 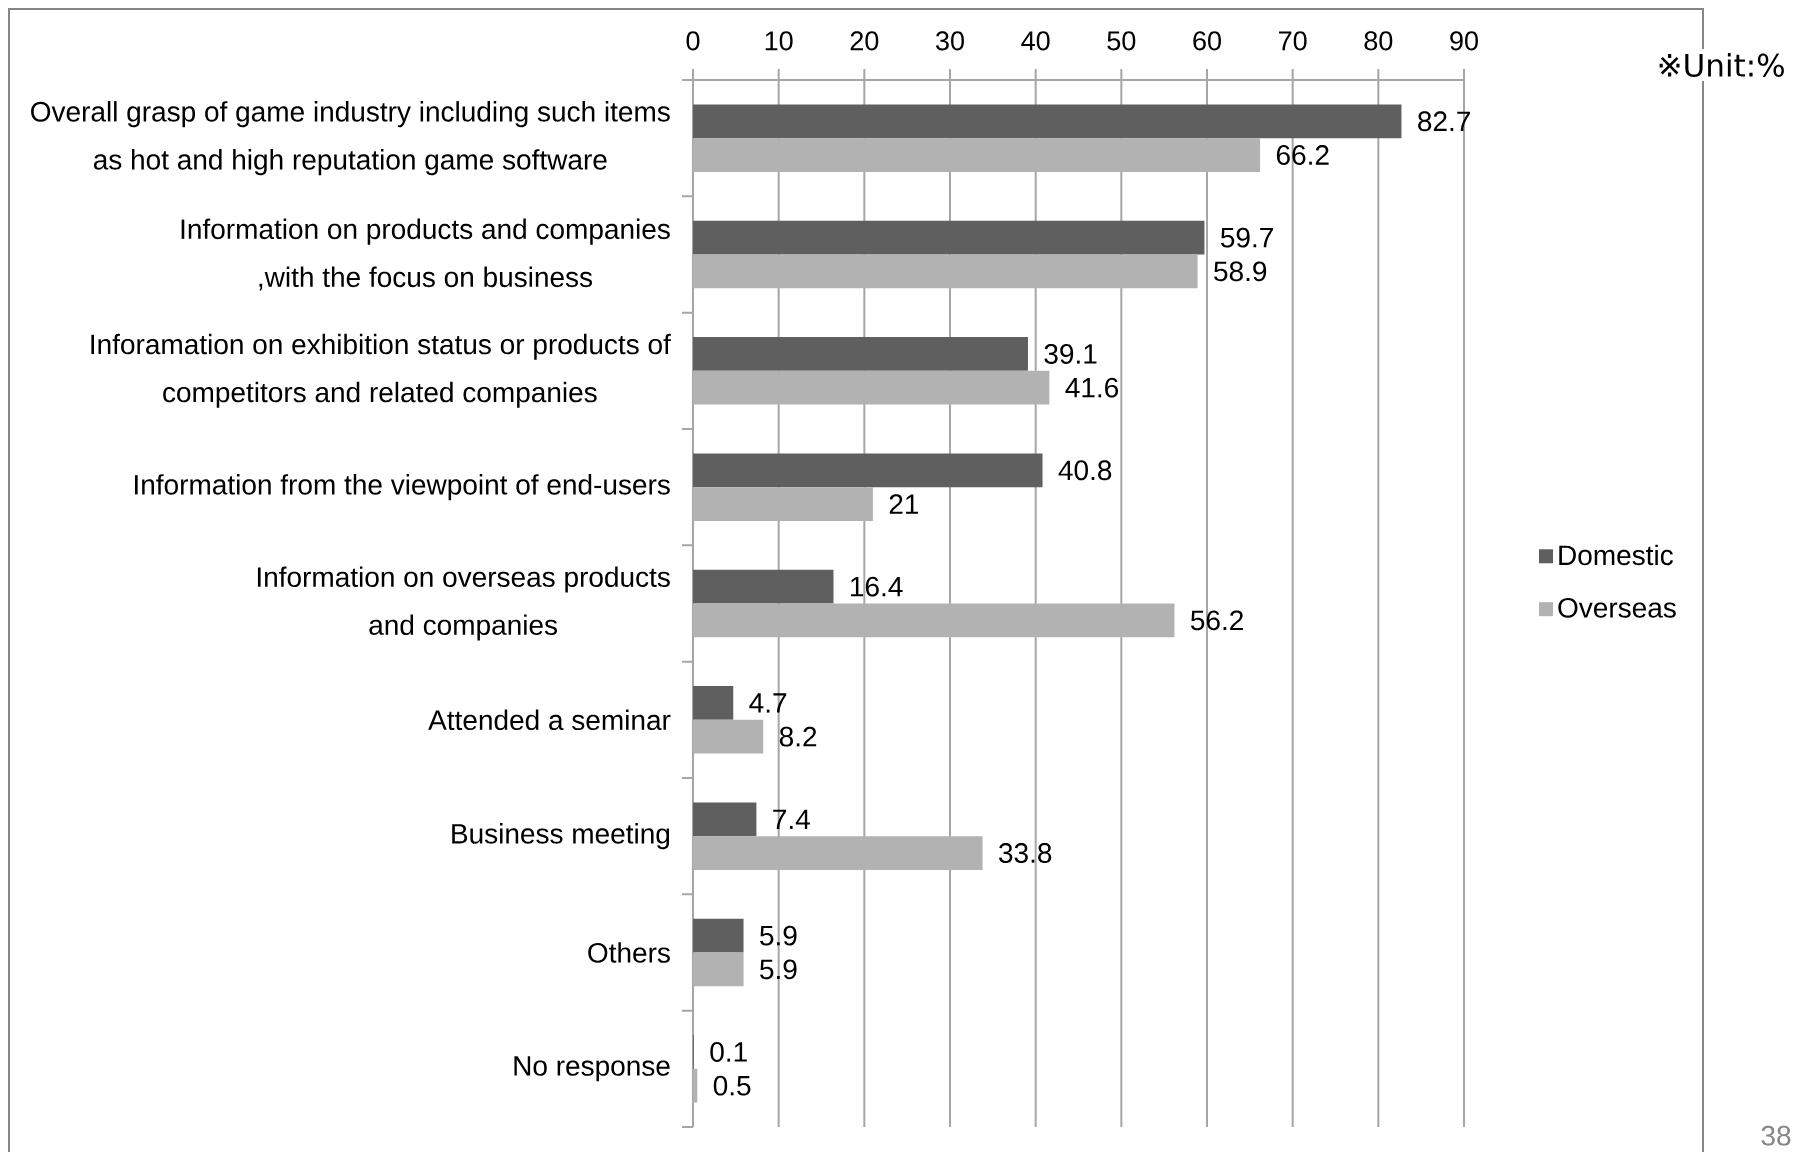 I want to click on legend-label: Domestic, so click(x=1616, y=555).